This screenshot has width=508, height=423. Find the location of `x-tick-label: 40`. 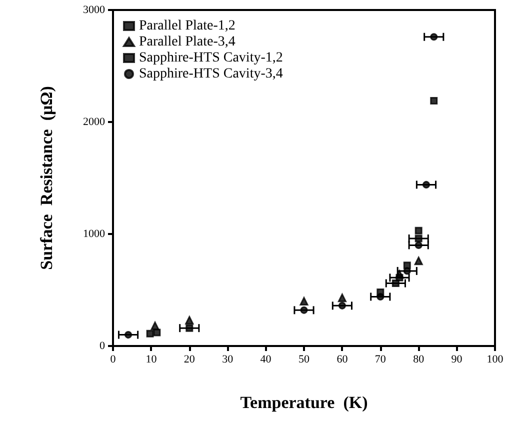

x-tick-label: 40 is located at coordinates (266, 360).